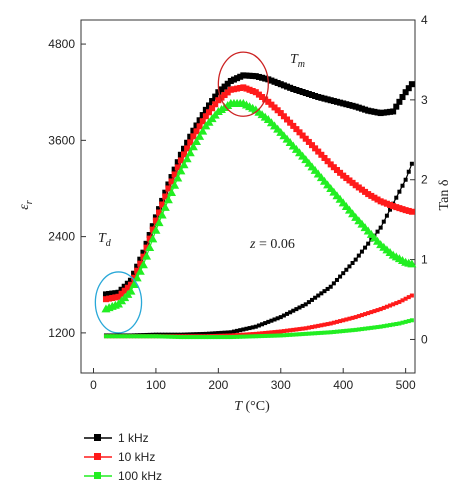 Image resolution: width=469 pixels, height=500 pixels. Describe the element at coordinates (61, 333) in the screenshot. I see `y-left-tick-label: 1200` at that location.